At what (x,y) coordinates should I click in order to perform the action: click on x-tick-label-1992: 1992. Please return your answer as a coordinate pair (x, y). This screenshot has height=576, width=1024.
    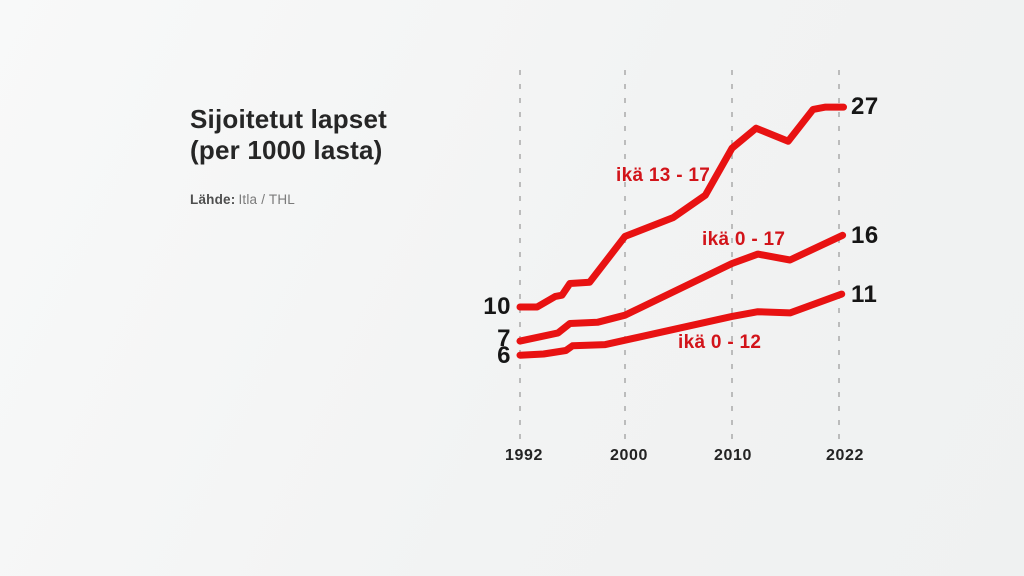
    Looking at the image, I should click on (524, 455).